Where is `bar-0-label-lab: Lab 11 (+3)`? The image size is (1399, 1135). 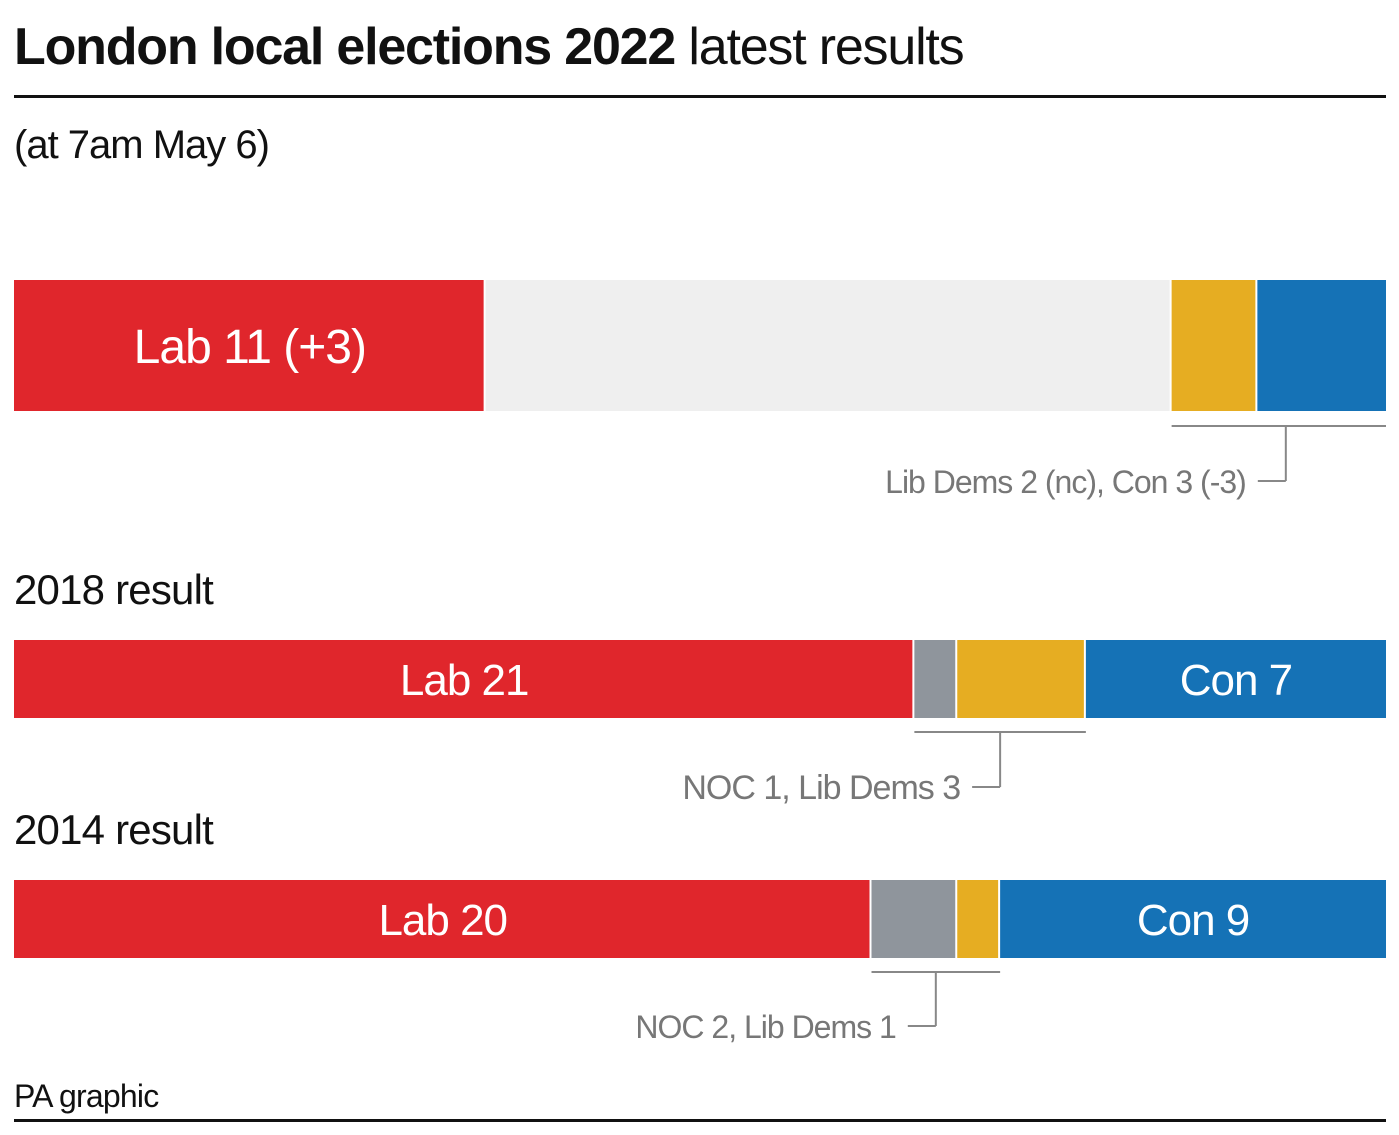
bar-0-label-lab: Lab 11 (+3) is located at coordinates (250, 347).